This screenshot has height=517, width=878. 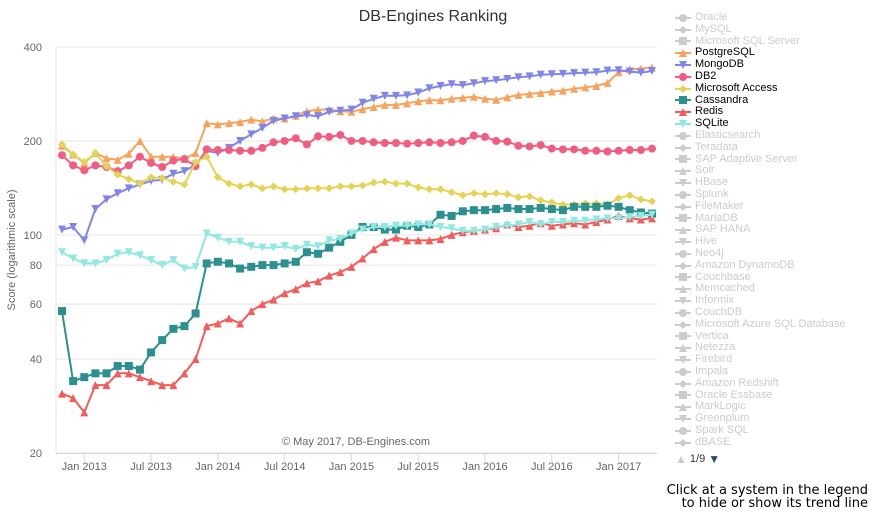 What do you see at coordinates (775, 230) in the screenshot?
I see `legend-item-sap-hana: SAP HANA` at bounding box center [775, 230].